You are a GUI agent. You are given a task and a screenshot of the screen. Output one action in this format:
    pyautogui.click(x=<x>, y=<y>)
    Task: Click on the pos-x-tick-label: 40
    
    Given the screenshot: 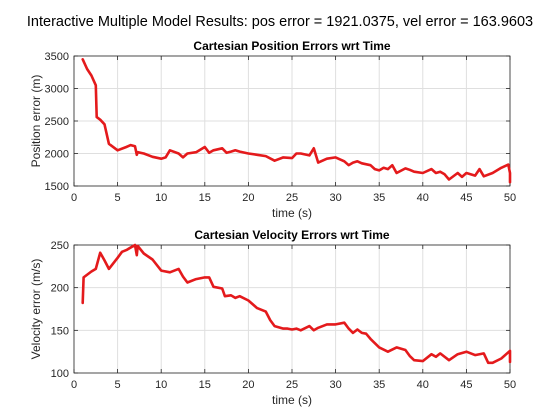 What is the action you would take?
    pyautogui.click(x=423, y=198)
    